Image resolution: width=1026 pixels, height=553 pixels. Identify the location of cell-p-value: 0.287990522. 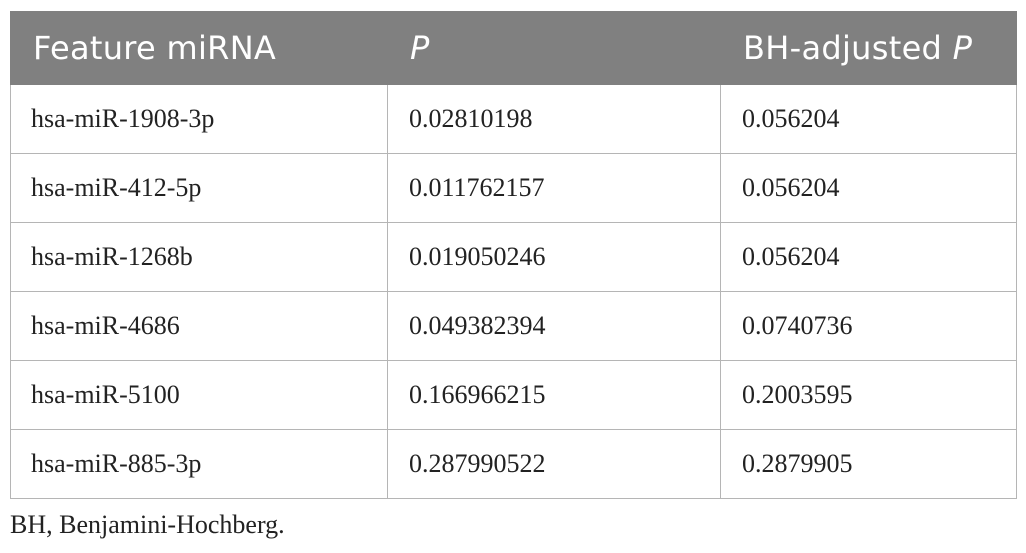
(554, 464).